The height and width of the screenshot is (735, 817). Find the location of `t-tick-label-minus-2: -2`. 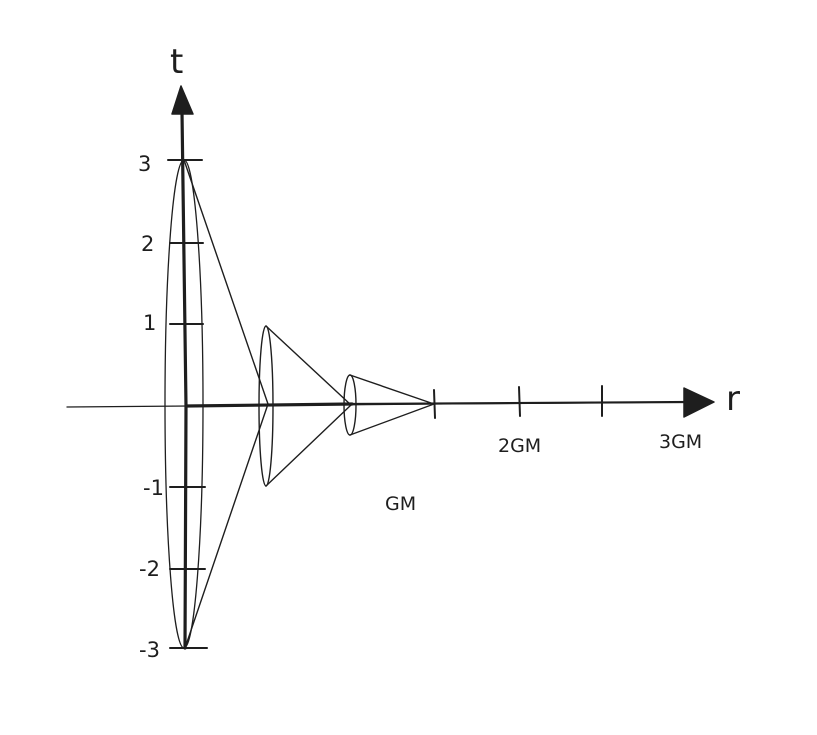

t-tick-label-minus-2: -2 is located at coordinates (149, 569).